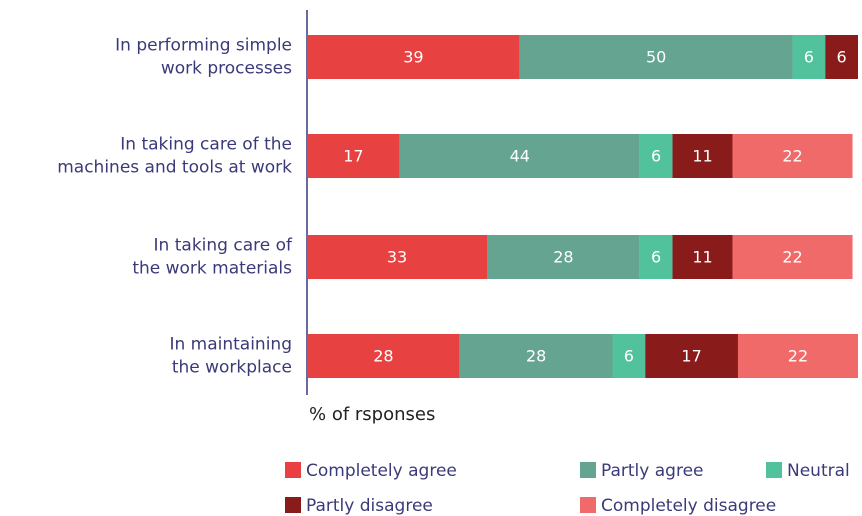  I want to click on legend-label: Completely disagree, so click(688, 506).